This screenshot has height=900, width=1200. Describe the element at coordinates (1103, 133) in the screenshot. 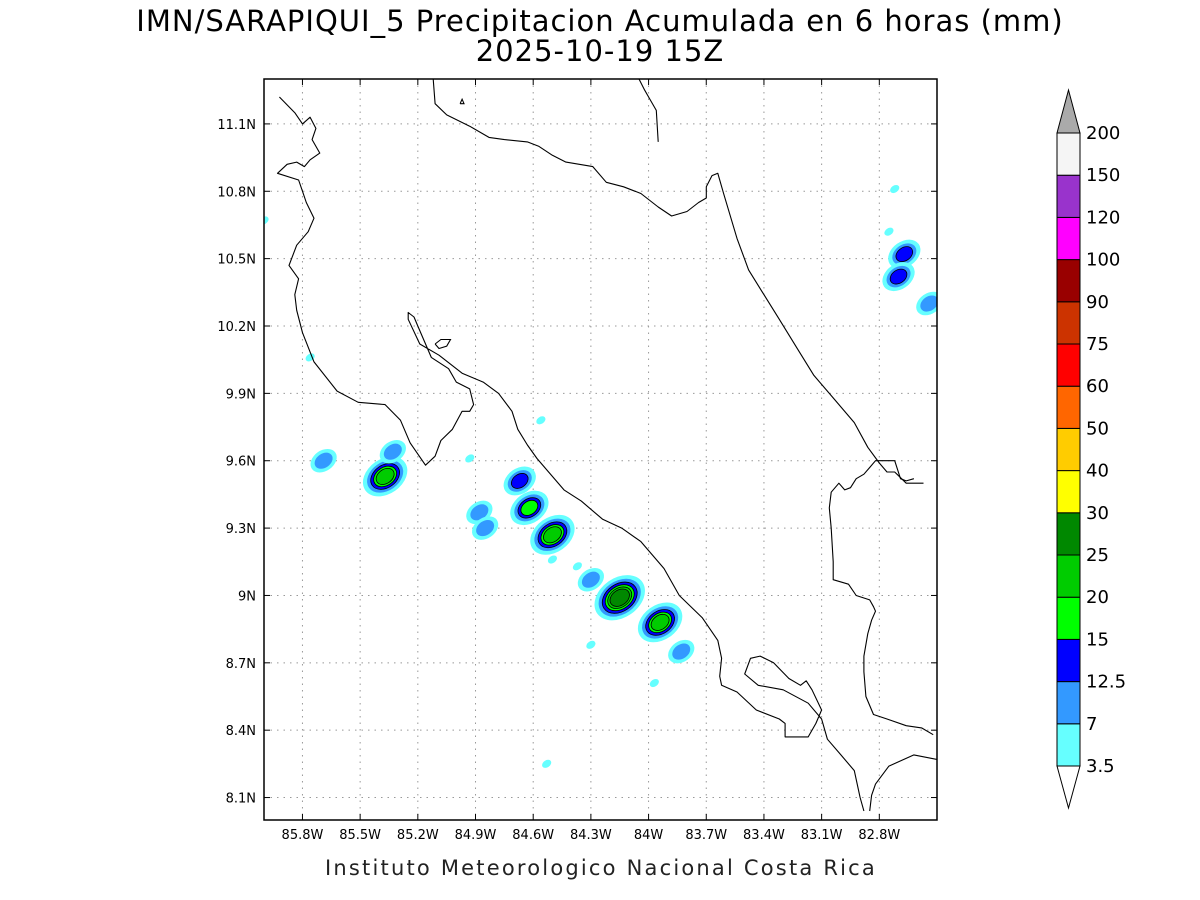

I see `colorbar-level-label: 200` at that location.